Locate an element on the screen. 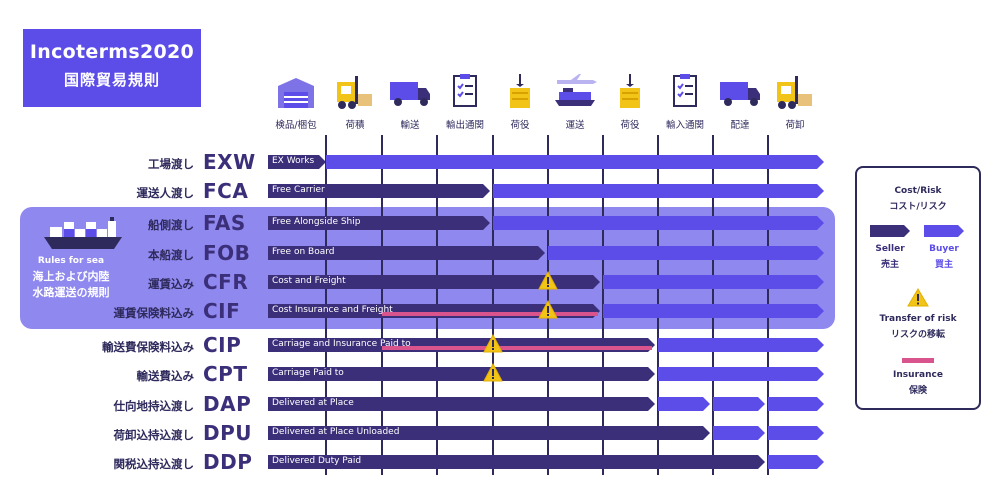 The width and height of the screenshot is (1000, 500). legend-risk-en: Transfer of risk is located at coordinates (918, 319).